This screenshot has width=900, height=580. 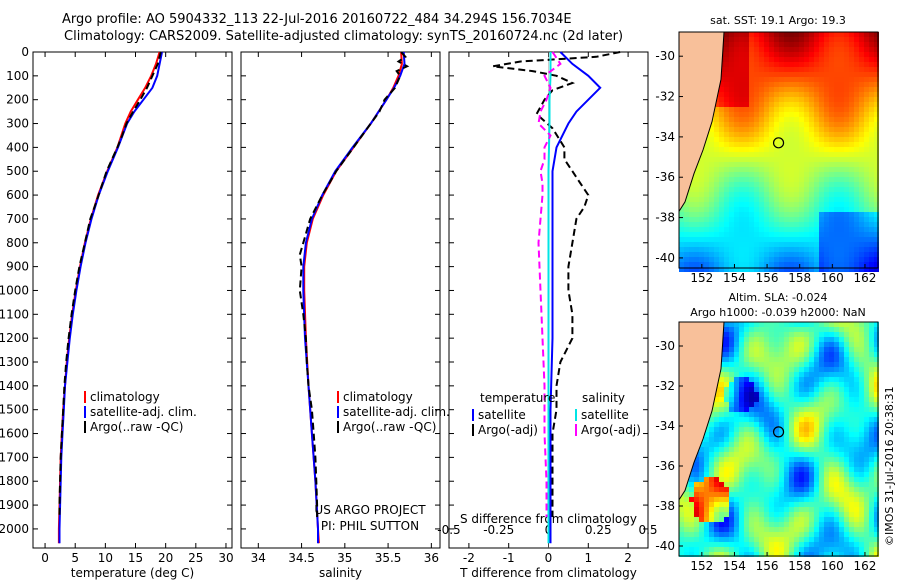 I want to click on salinity-profile-xtick-label: 36, so click(x=431, y=558).